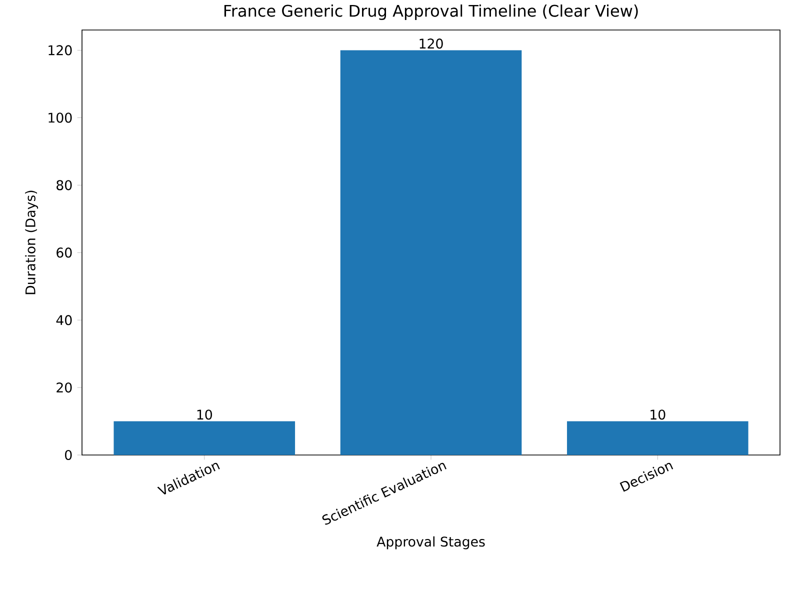  What do you see at coordinates (68, 455) in the screenshot?
I see `y-tick-label: 0` at bounding box center [68, 455].